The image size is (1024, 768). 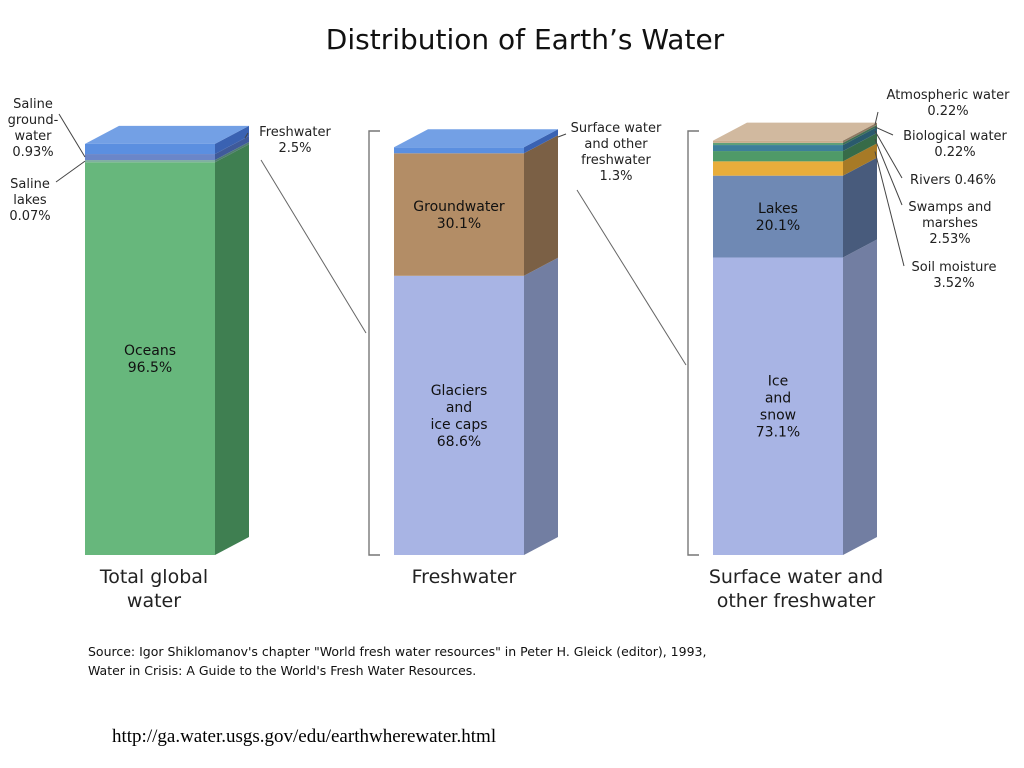 I want to click on segment-total-global-water-saline-ground-water, so click(x=150, y=157).